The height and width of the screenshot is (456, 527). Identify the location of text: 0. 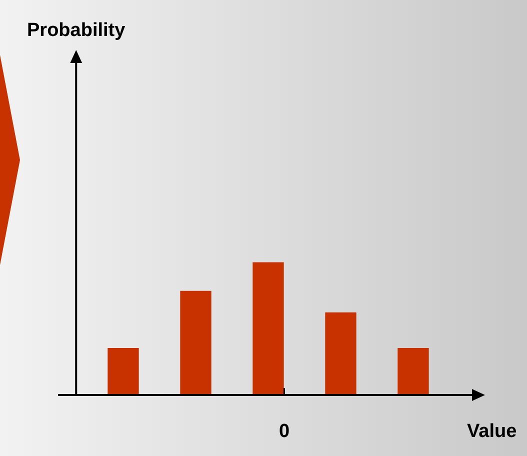
(284, 431).